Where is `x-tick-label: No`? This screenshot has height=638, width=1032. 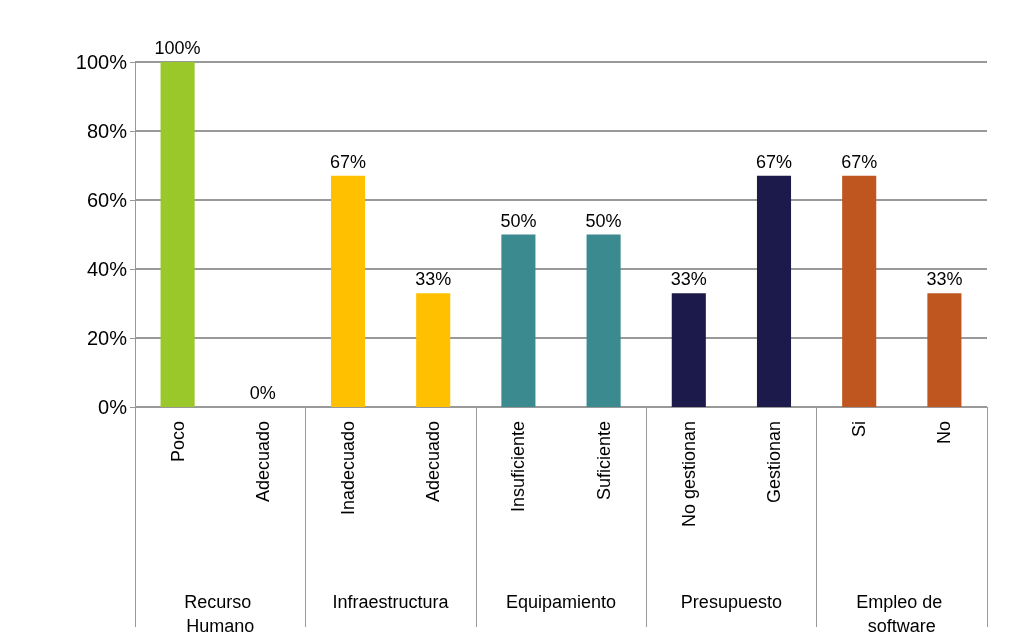
x-tick-label: No is located at coordinates (944, 433).